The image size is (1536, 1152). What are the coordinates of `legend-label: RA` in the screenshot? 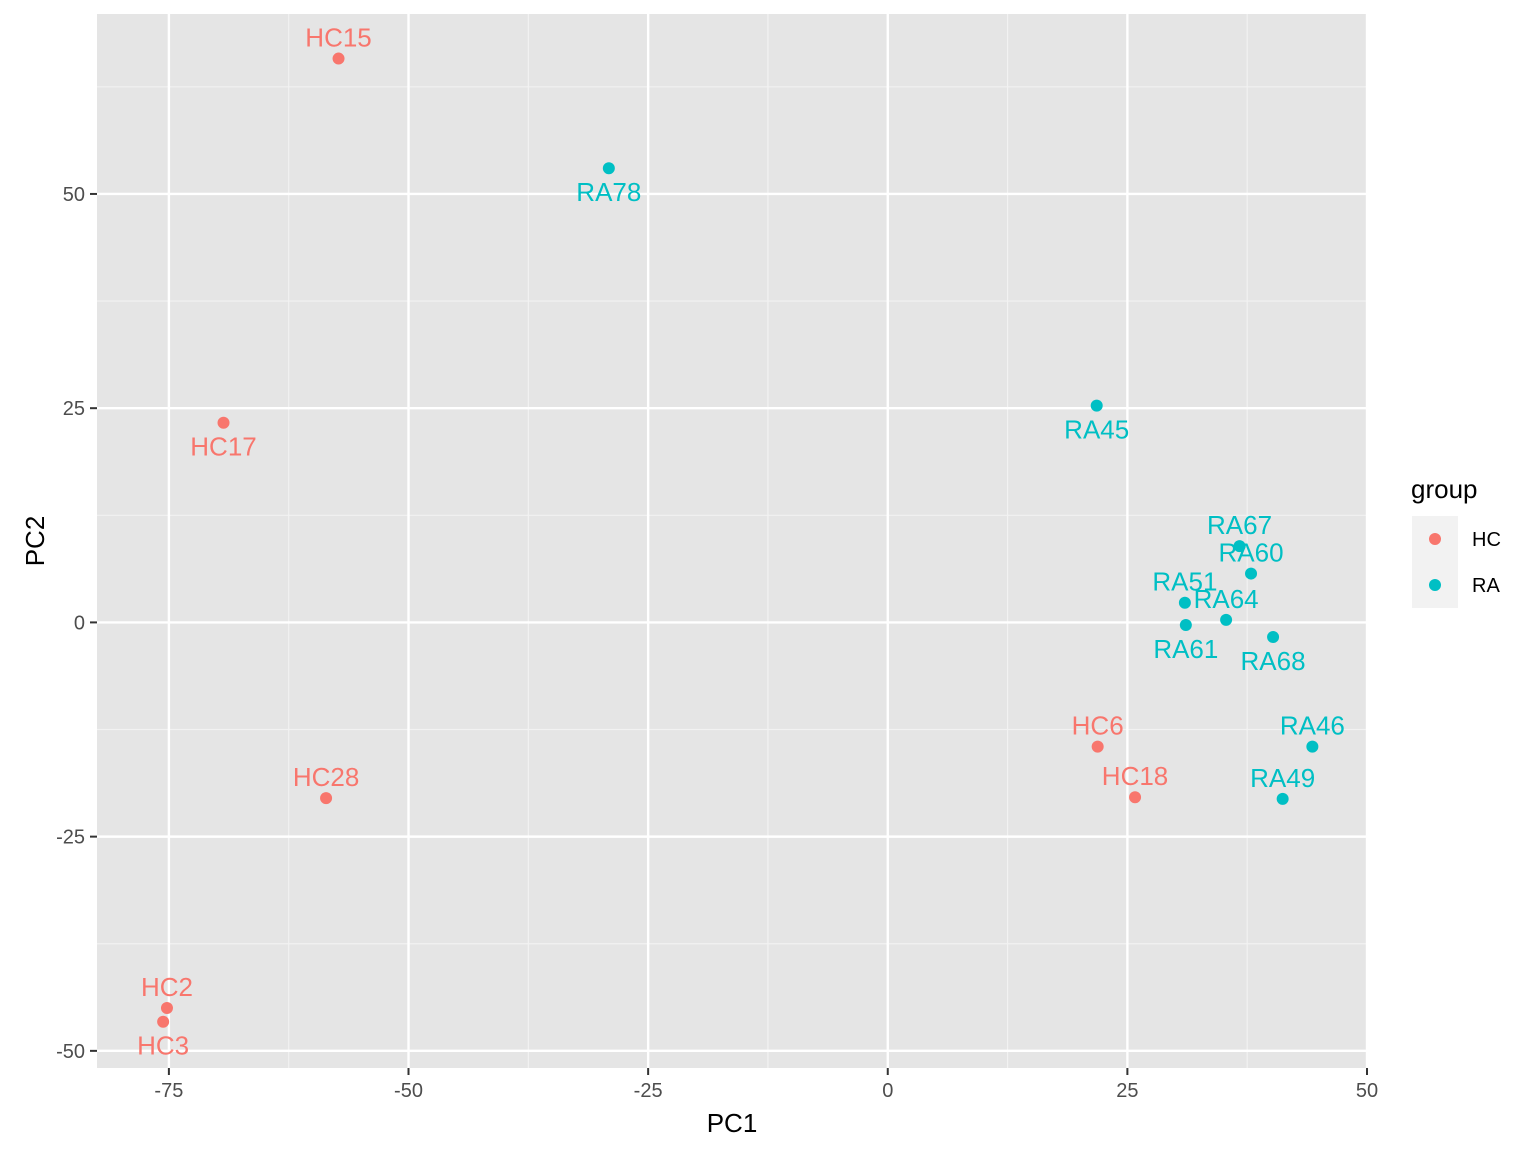 It's located at (1486, 586).